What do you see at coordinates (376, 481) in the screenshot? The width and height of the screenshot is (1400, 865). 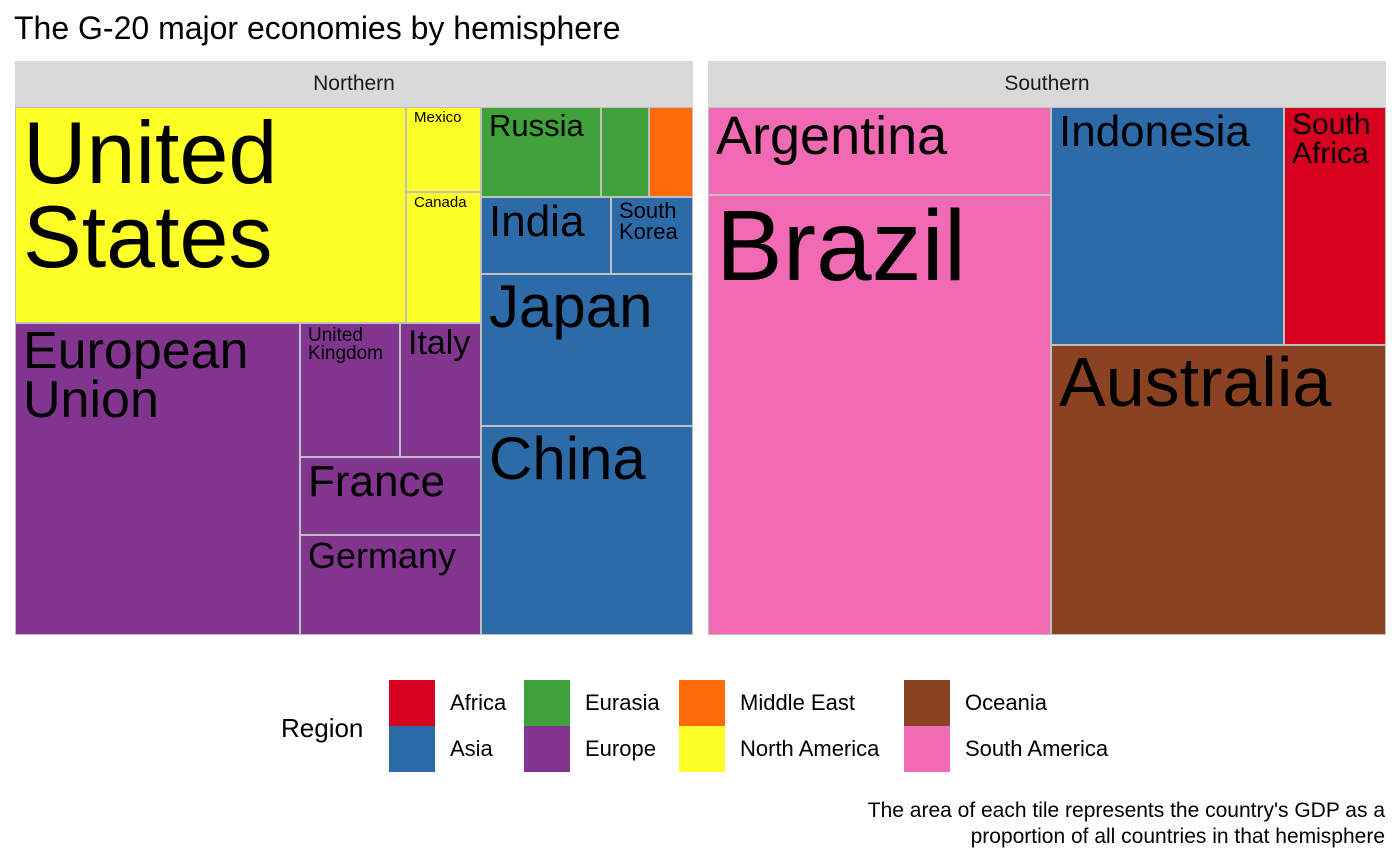 I see `tile-label: France` at bounding box center [376, 481].